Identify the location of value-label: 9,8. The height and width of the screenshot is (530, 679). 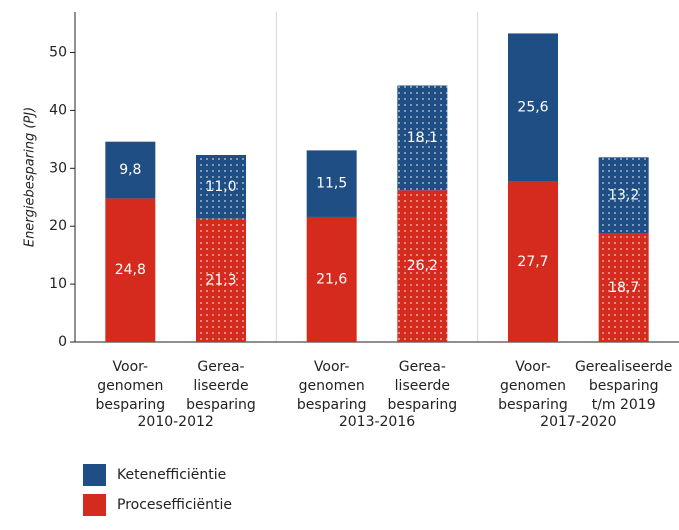
(130, 170).